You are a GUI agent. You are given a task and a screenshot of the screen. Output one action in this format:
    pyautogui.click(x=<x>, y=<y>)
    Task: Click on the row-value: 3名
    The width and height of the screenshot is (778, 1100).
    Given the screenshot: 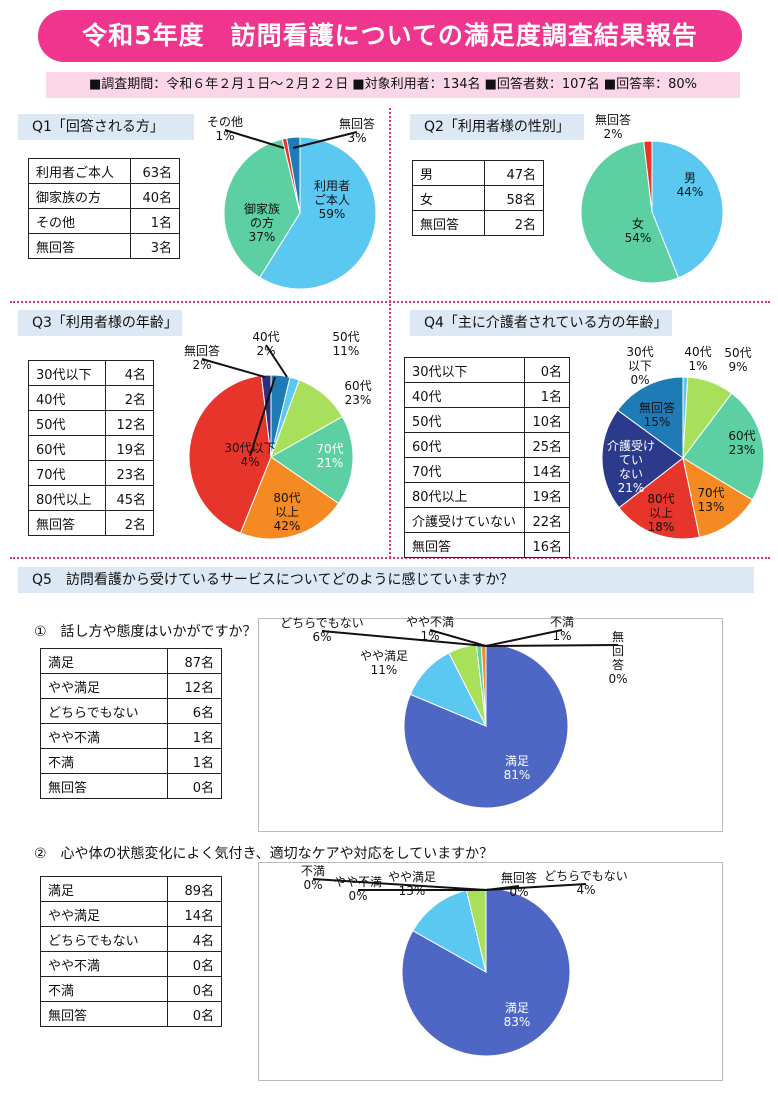 What is the action you would take?
    pyautogui.click(x=155, y=246)
    